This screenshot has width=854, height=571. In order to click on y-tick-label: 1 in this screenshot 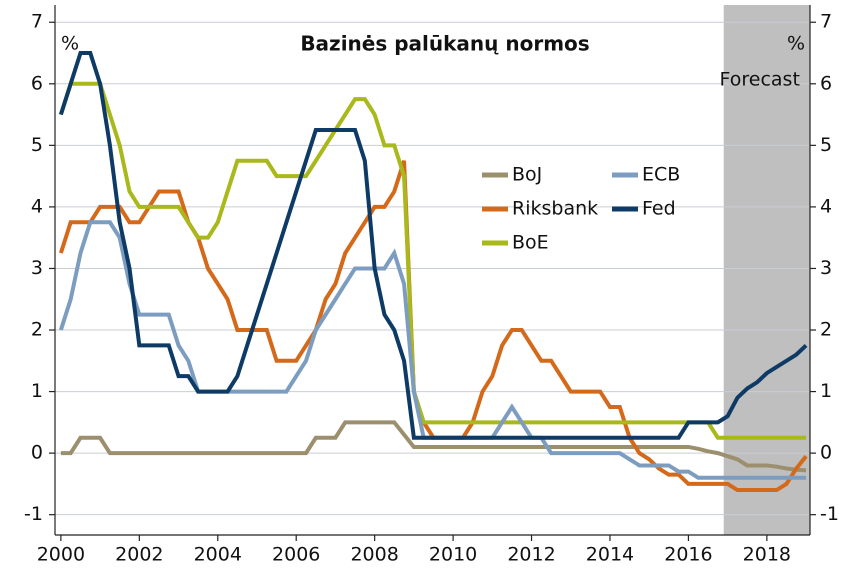, I will do `click(37, 391)`.